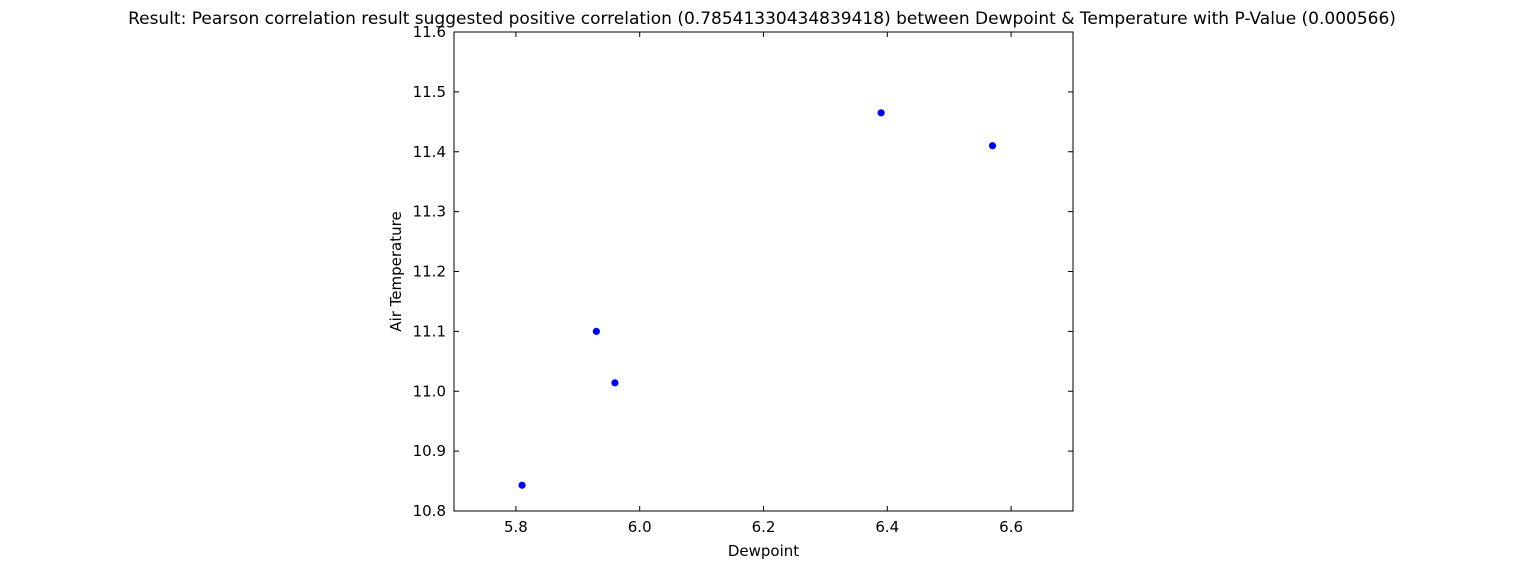 Image resolution: width=1526 pixels, height=575 pixels. Describe the element at coordinates (640, 527) in the screenshot. I see `x-tick-label: 6.0` at that location.